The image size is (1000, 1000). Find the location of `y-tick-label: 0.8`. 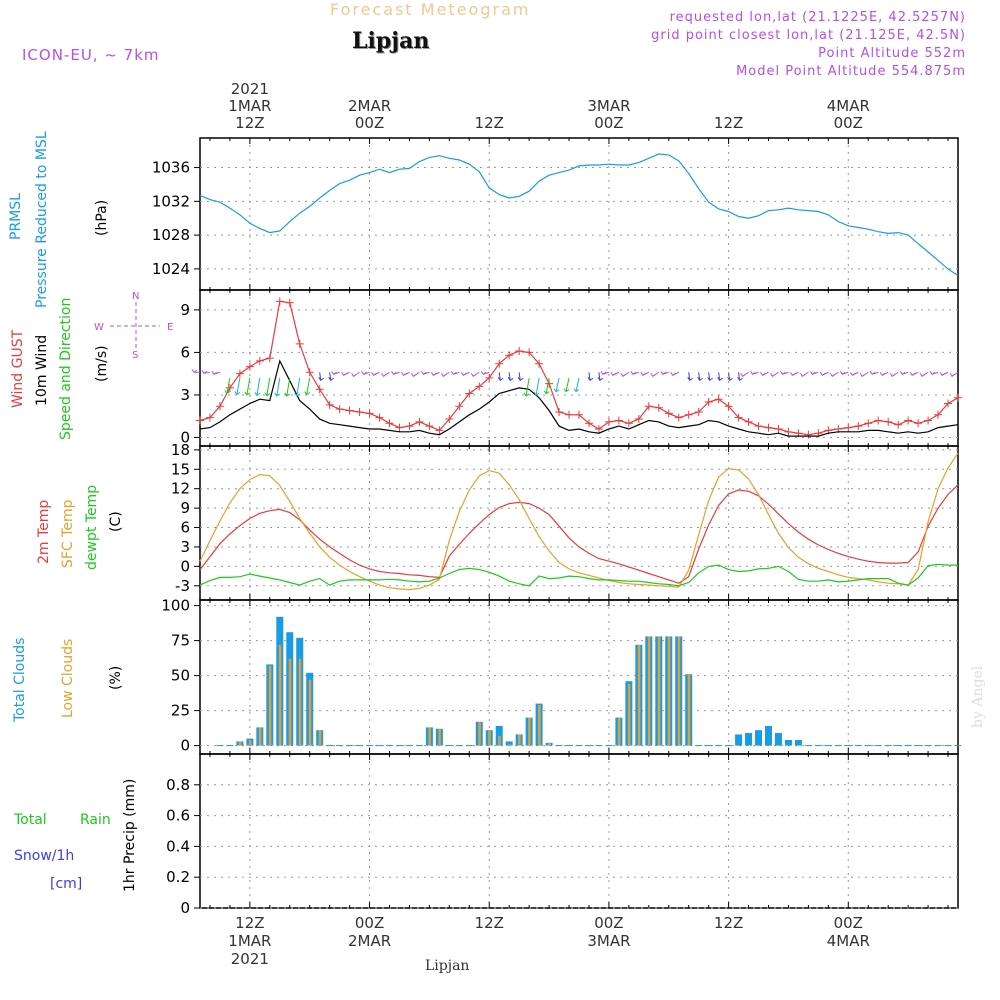

y-tick-label: 0.8 is located at coordinates (178, 785).